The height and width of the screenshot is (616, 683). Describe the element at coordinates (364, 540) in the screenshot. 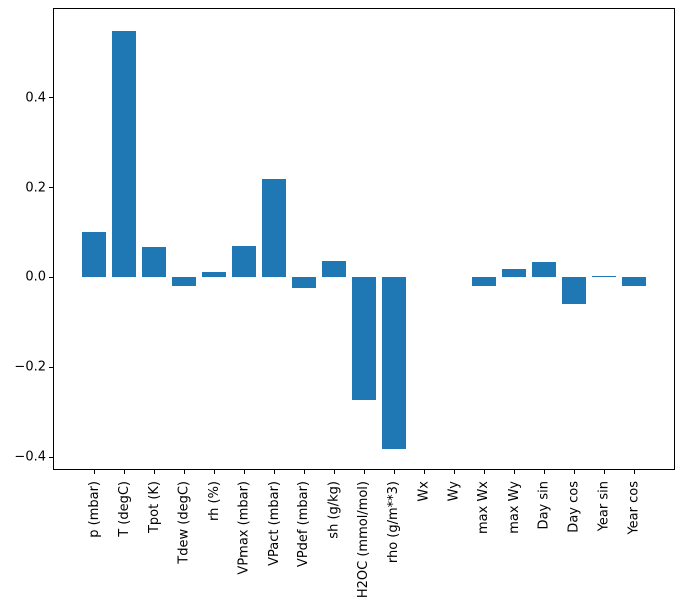

I see `x-axis-tick-label: H2OC (mmol/mol)` at that location.